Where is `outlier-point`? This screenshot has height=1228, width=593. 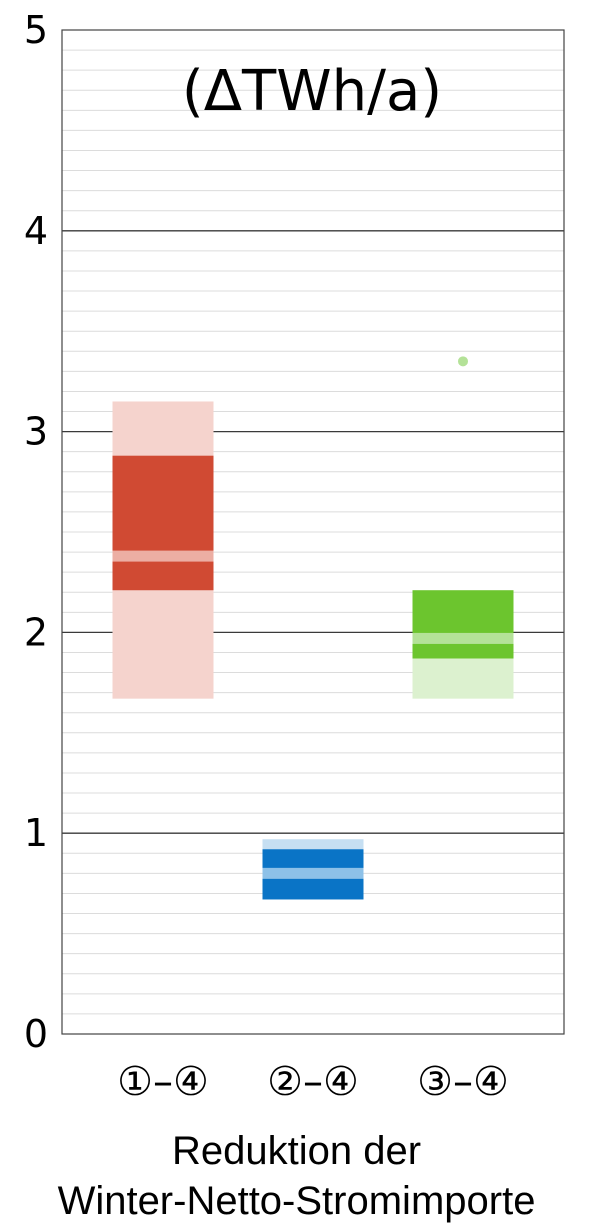 outlier-point is located at coordinates (463, 361).